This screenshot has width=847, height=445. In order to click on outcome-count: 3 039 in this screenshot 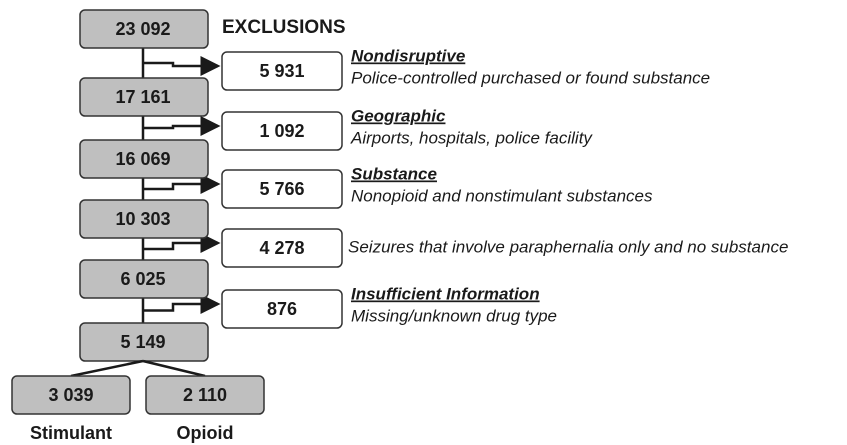, I will do `click(70, 395)`.